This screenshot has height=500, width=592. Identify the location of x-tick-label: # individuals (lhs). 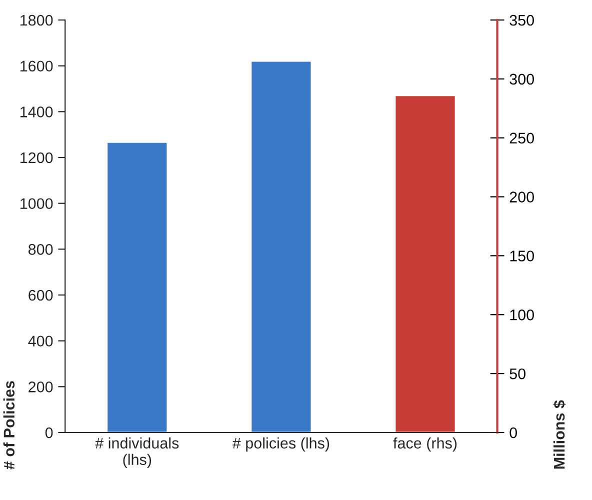
(137, 452).